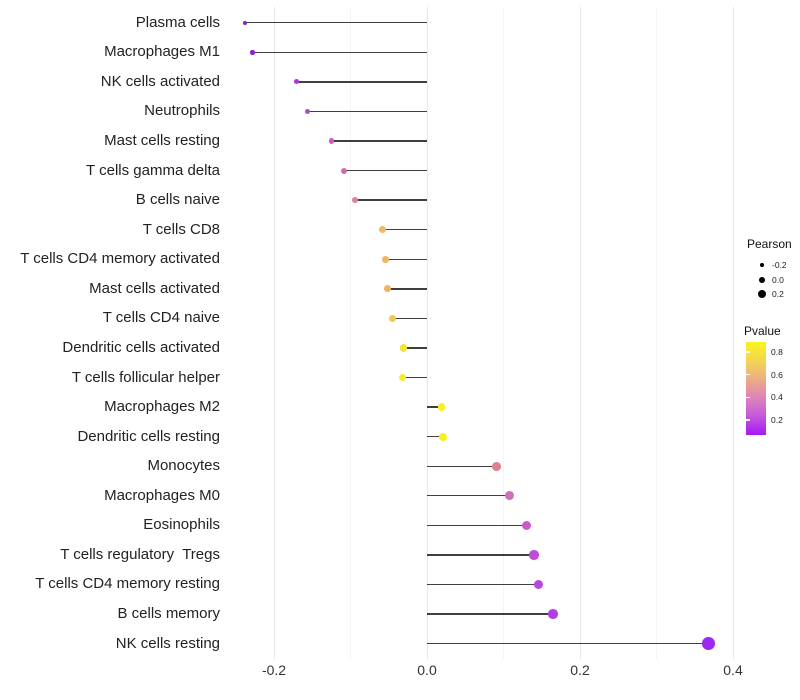  What do you see at coordinates (778, 294) in the screenshot?
I see `legend-size-label: 0.2` at bounding box center [778, 294].